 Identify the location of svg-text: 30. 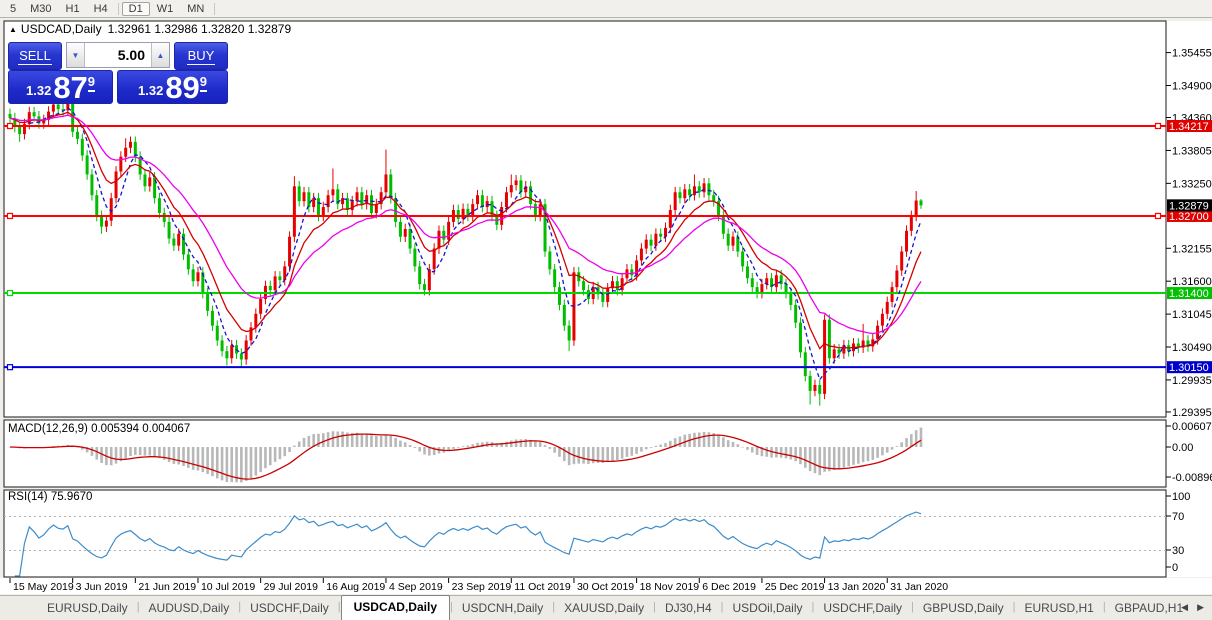
(1178, 551).